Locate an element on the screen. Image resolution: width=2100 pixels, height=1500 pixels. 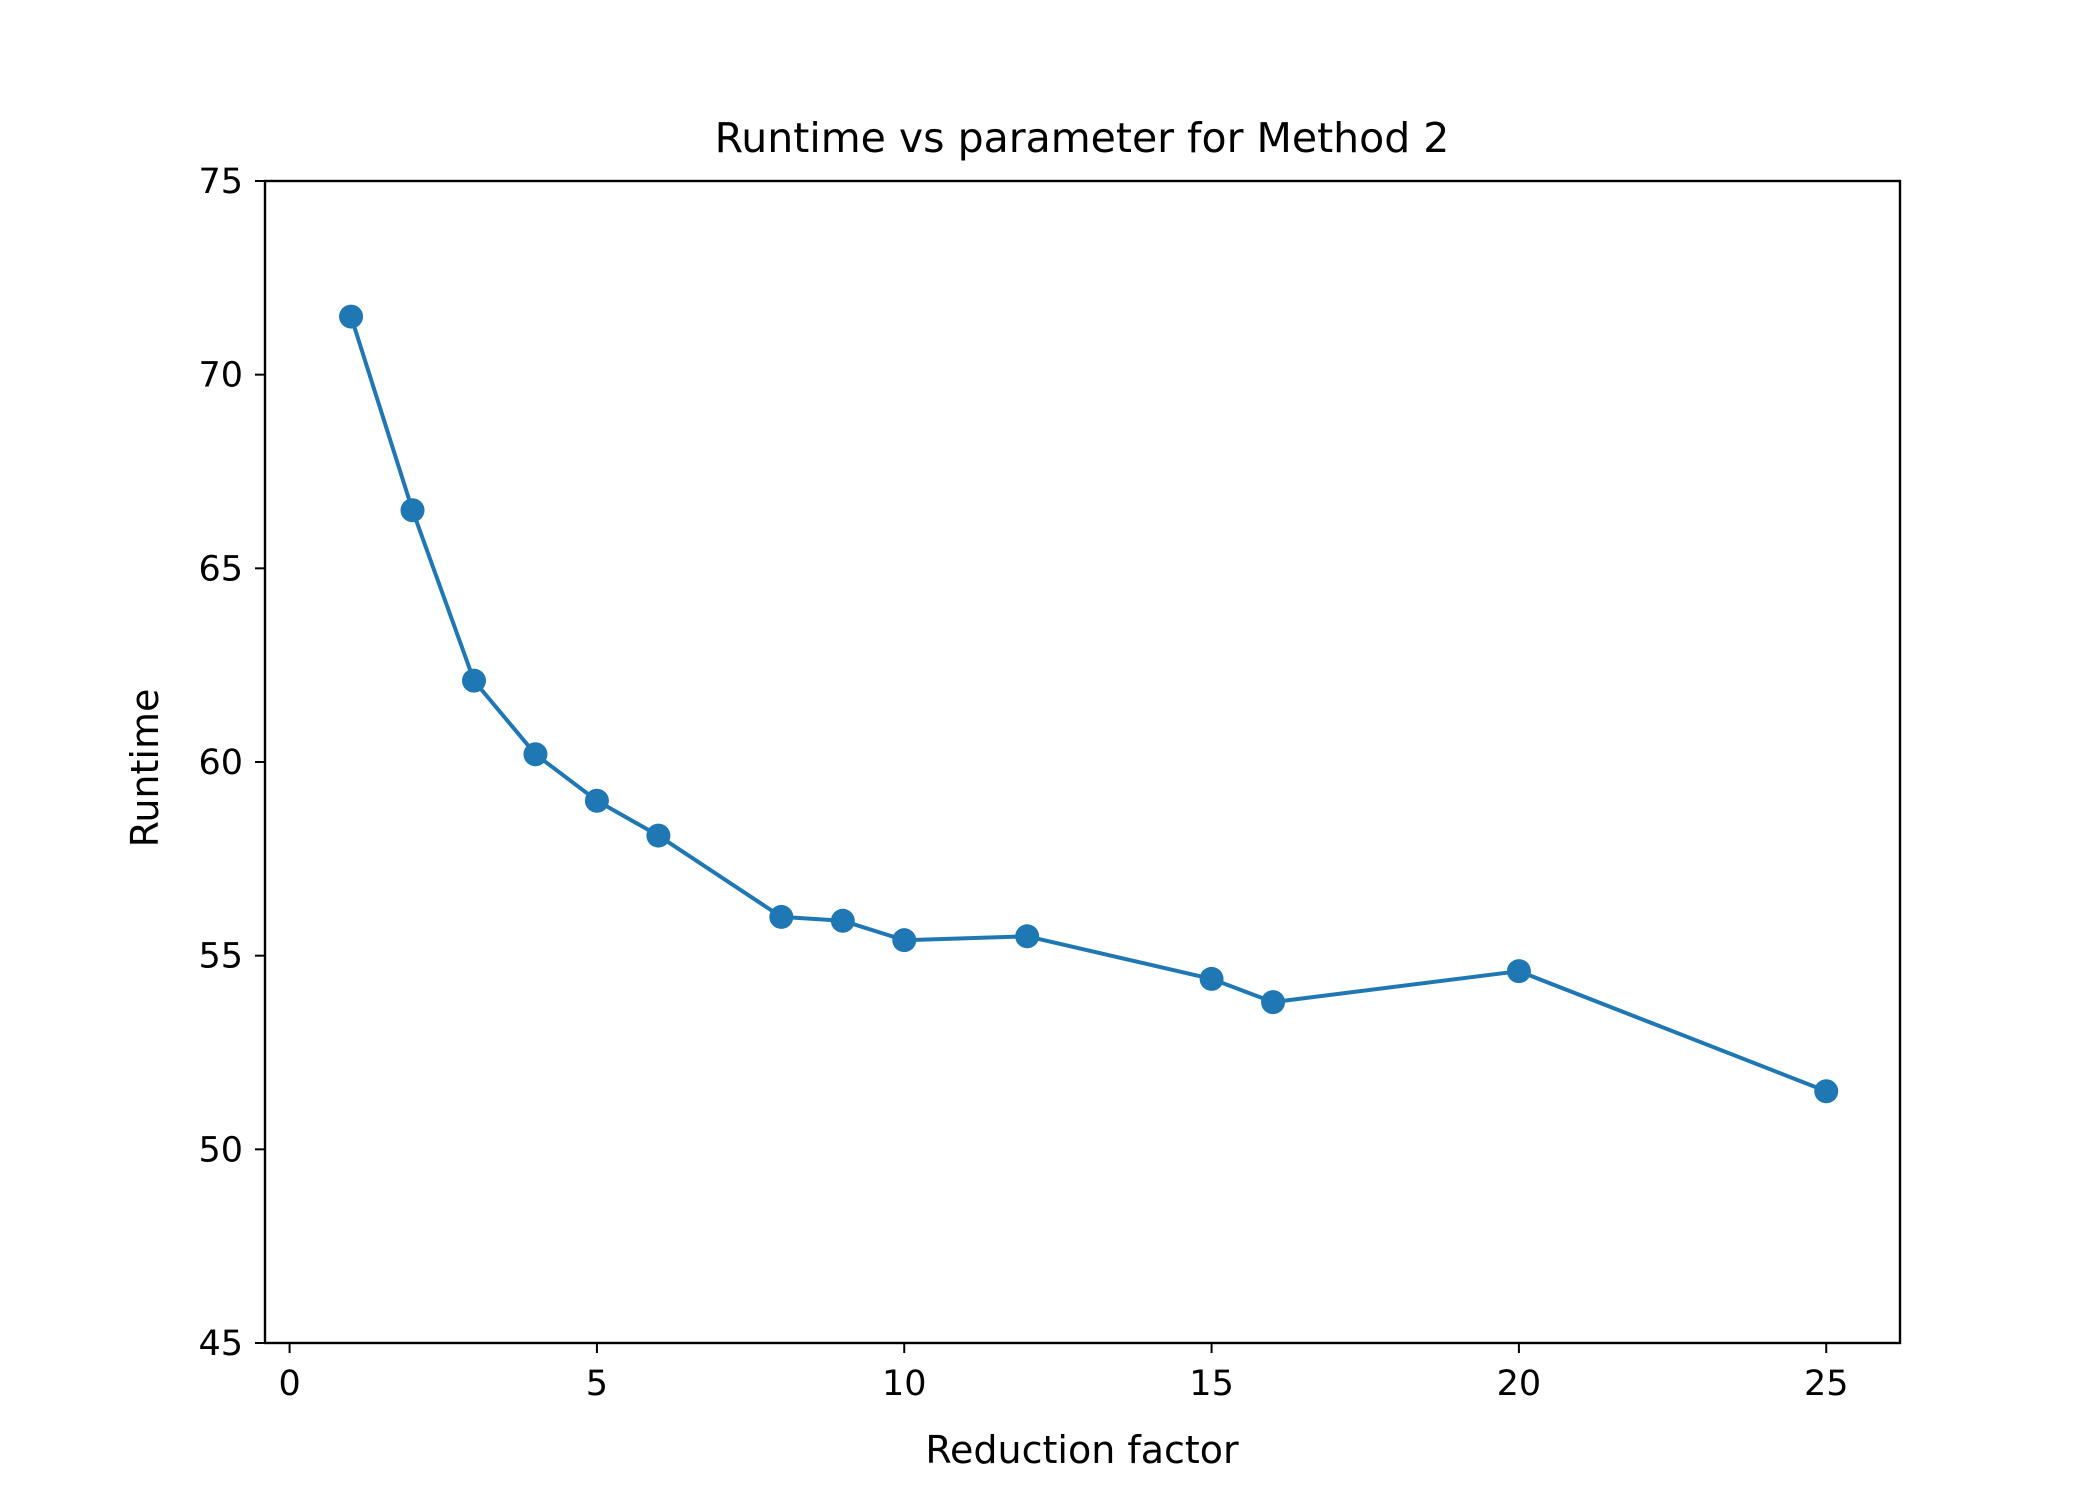
y-axis: 45 50 55 60 65 70 75 is located at coordinates (231, 763).